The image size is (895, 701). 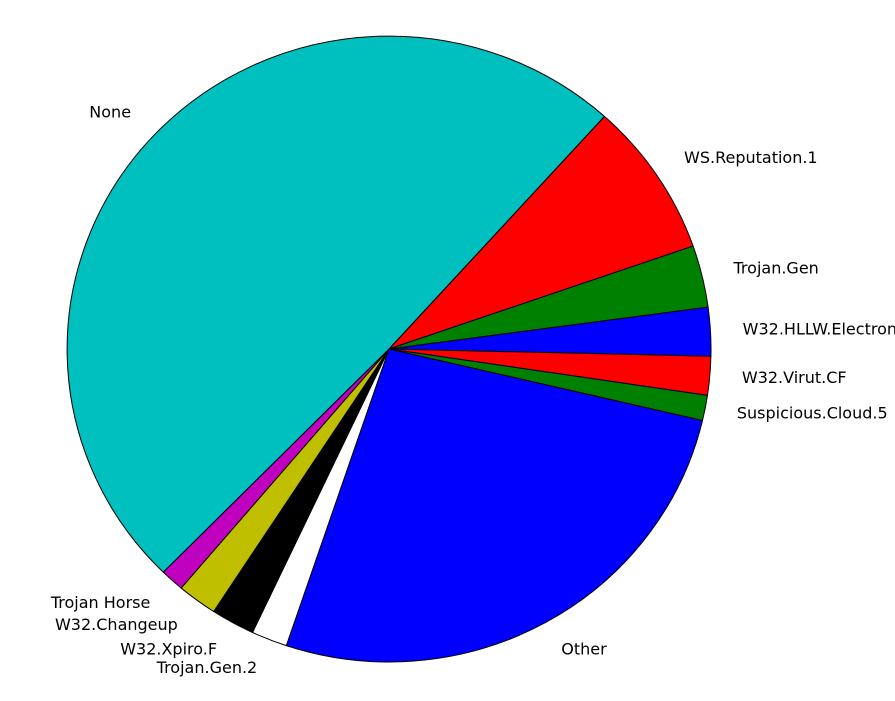 What do you see at coordinates (168, 649) in the screenshot?
I see `pie-label-w32-xpiro-f: W32.Xpiro.F` at bounding box center [168, 649].